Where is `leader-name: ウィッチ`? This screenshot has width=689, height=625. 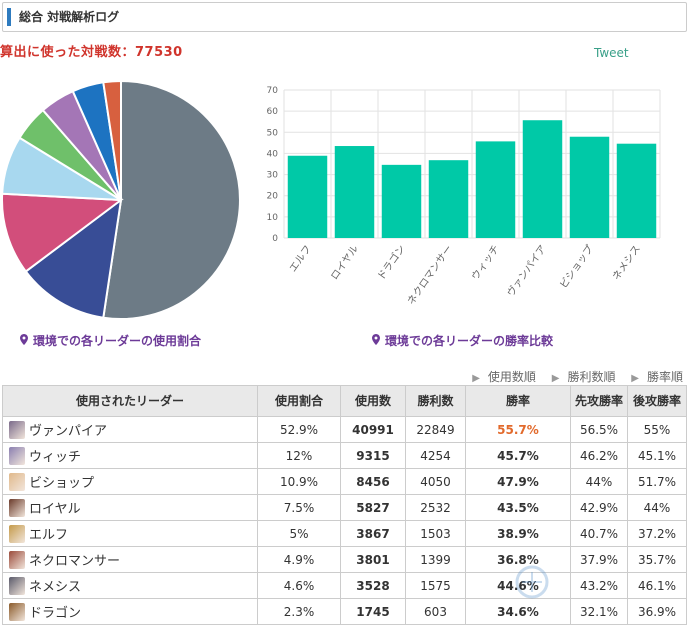 leader-name: ウィッチ is located at coordinates (55, 457).